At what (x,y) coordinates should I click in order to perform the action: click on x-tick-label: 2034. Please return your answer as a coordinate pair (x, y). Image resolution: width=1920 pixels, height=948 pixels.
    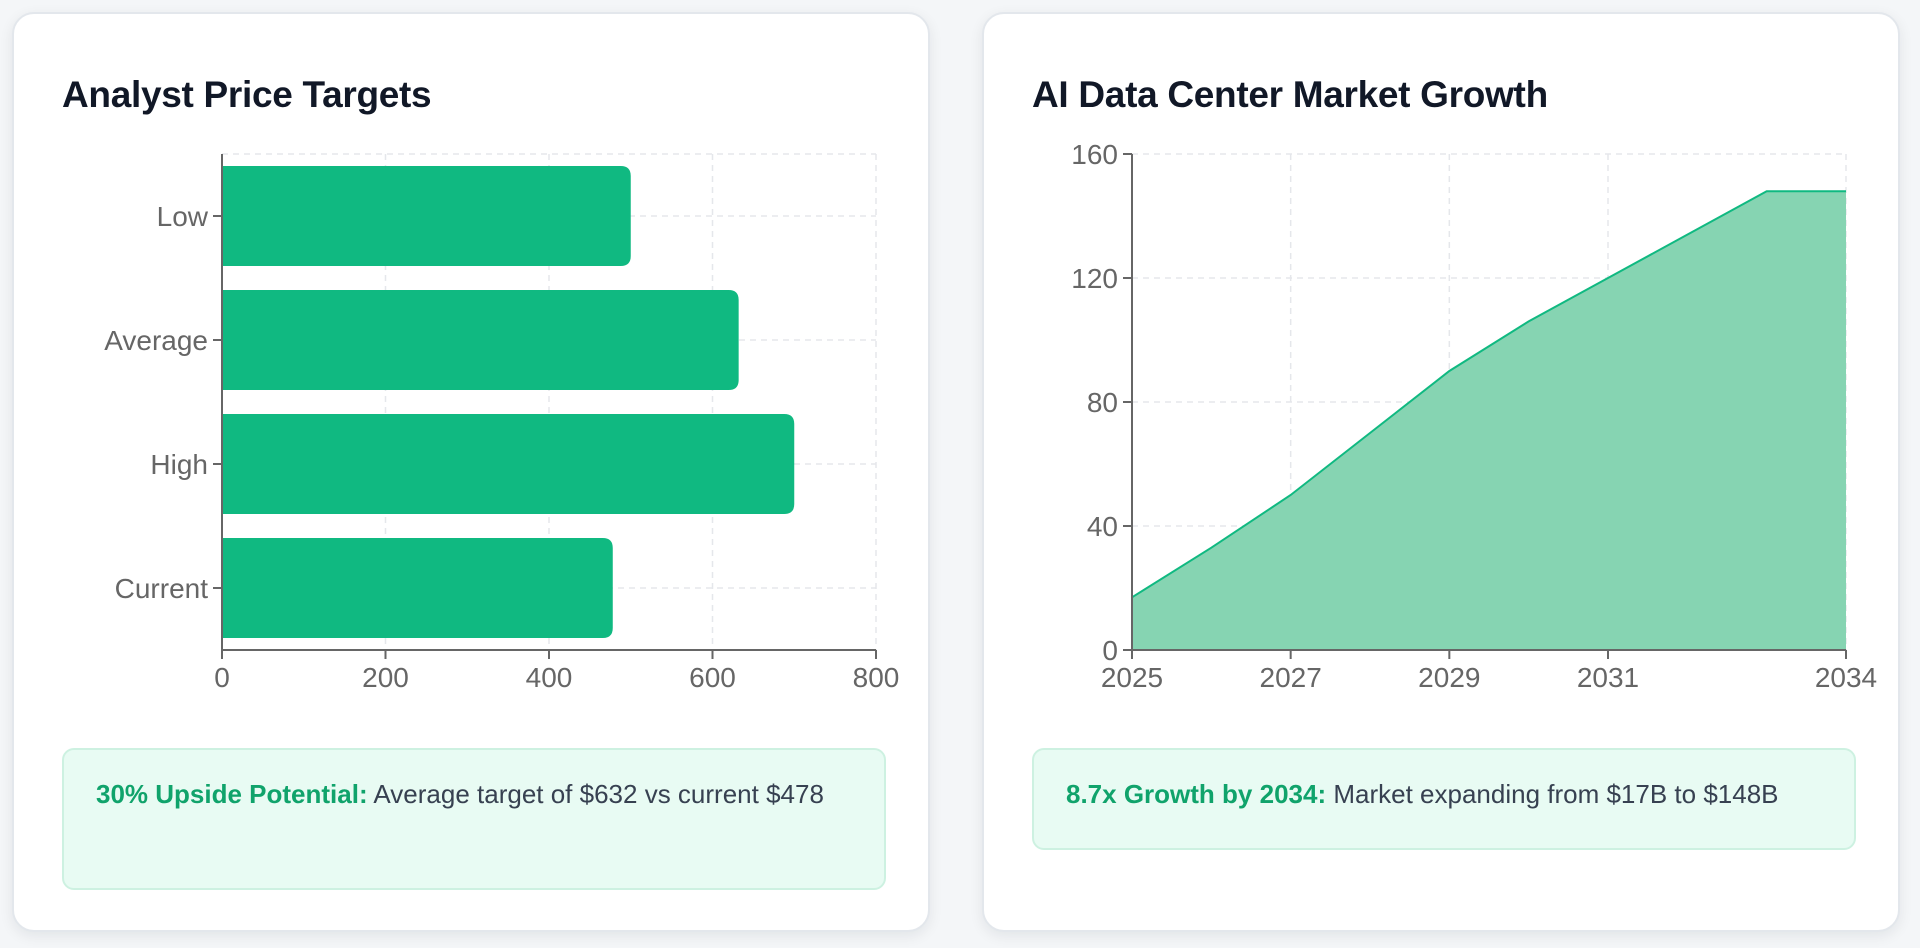
    Looking at the image, I should click on (1846, 677).